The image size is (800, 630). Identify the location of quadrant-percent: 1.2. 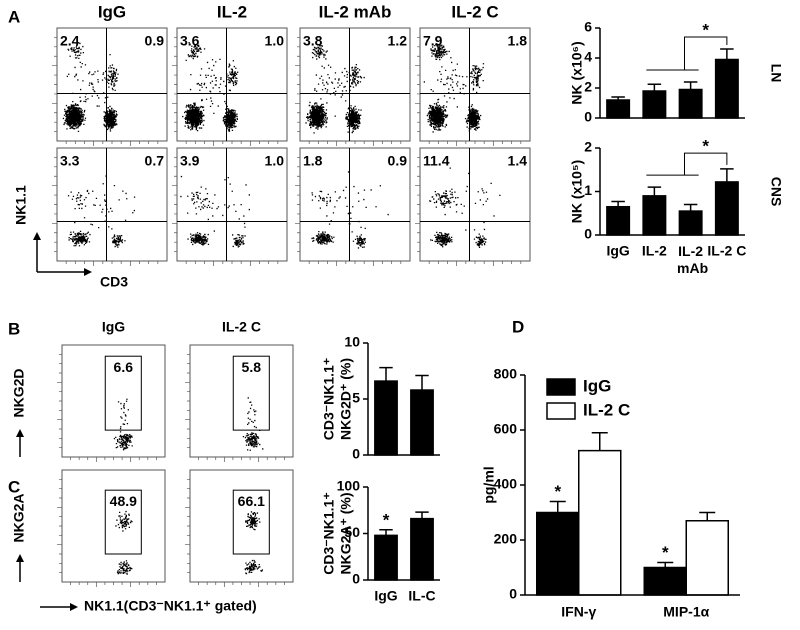
(398, 41).